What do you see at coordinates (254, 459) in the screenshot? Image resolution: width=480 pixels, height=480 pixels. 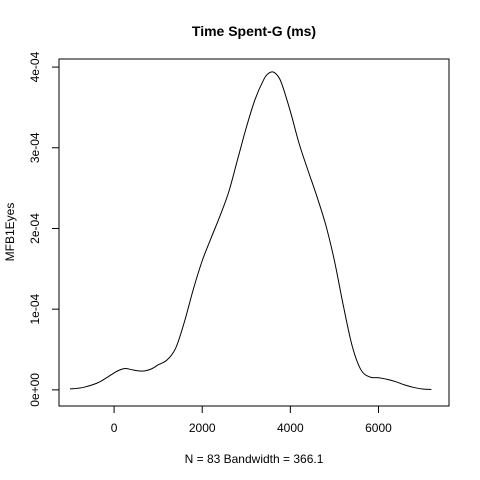 I see `x-axis-label: N = 83 Bandwidth = 366.1` at bounding box center [254, 459].